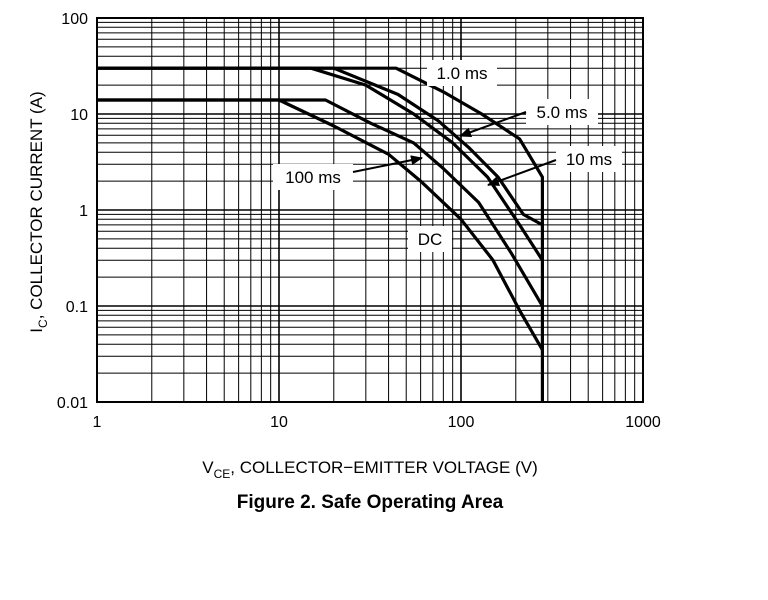 This screenshot has width=768, height=600. What do you see at coordinates (643, 422) in the screenshot?
I see `x-tick-label: 1000` at bounding box center [643, 422].